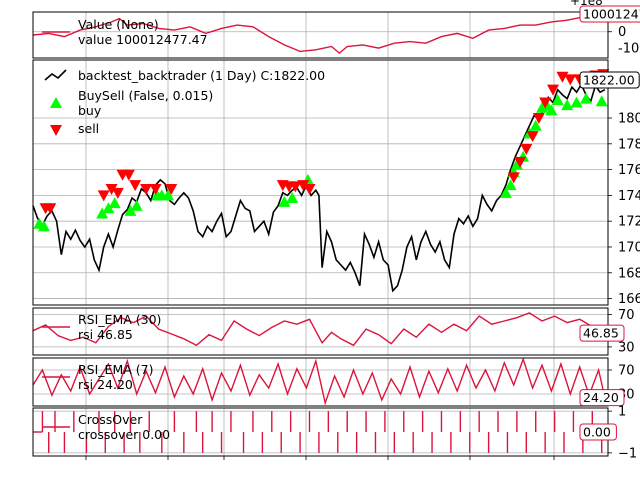 The width and height of the screenshot is (640, 480). What do you see at coordinates (88, 128) in the screenshot?
I see `legend-sell-label: sell` at bounding box center [88, 128].